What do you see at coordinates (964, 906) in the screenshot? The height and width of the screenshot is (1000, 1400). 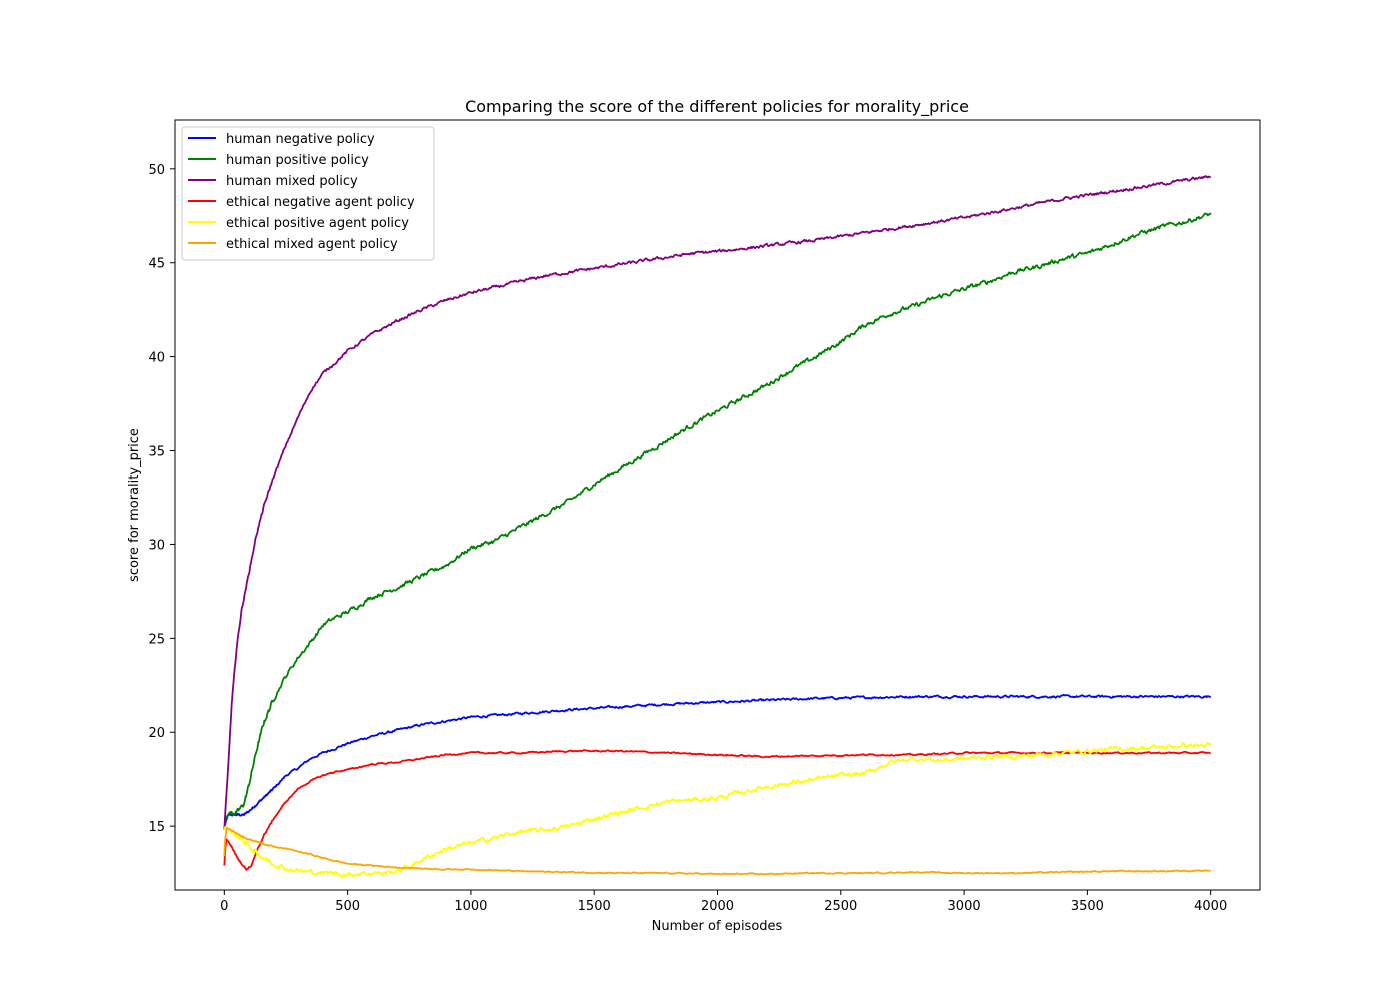 I see `x-tick-label: 3000` at bounding box center [964, 906].